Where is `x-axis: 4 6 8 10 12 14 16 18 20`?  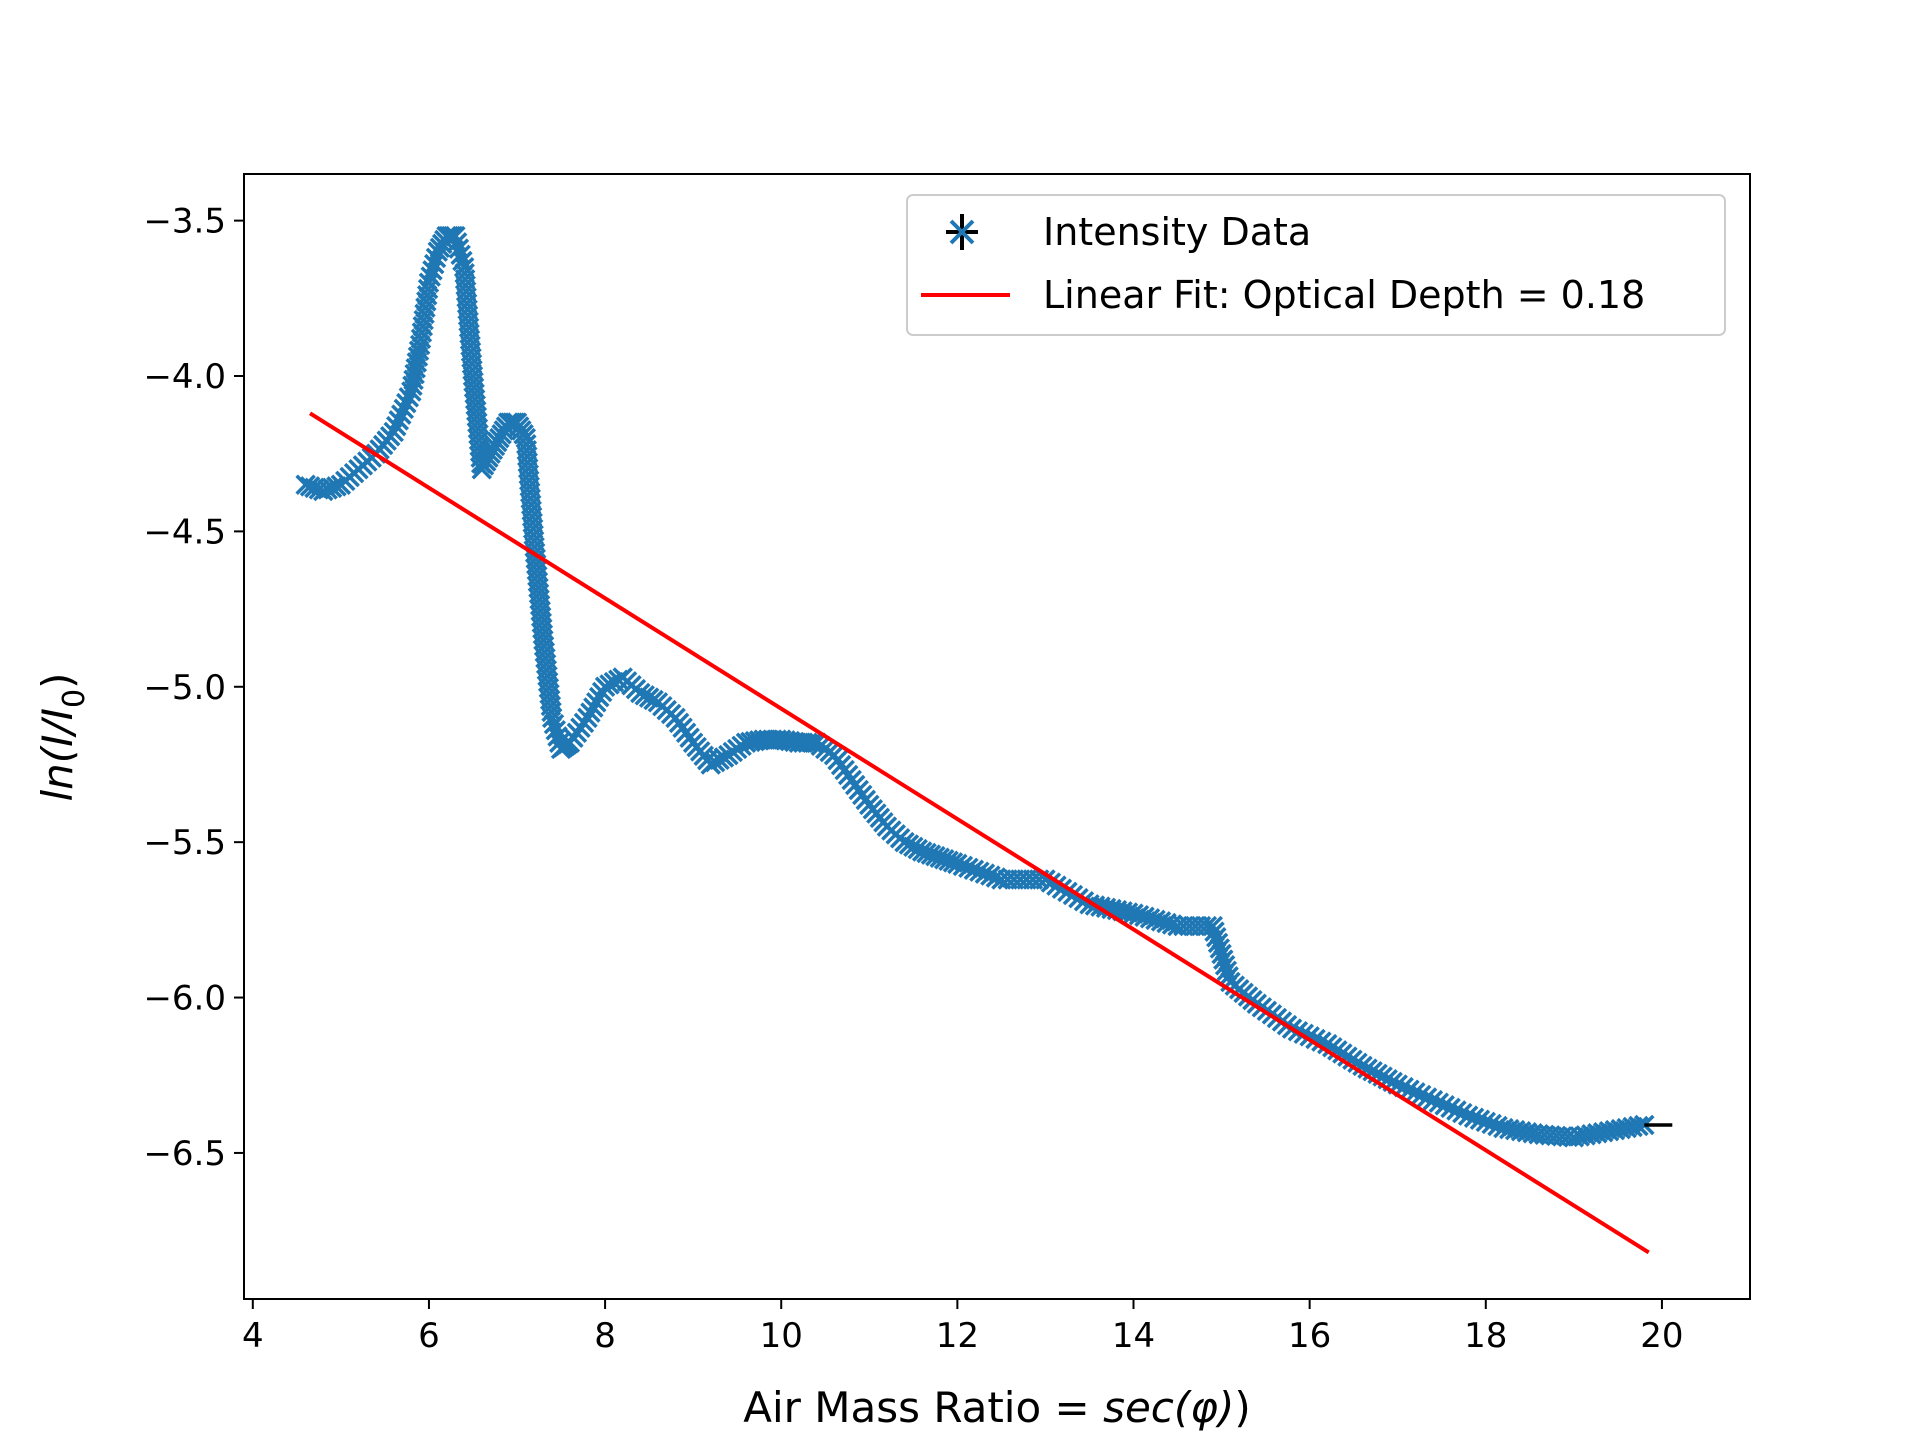
x-axis: 4 6 8 10 12 14 16 18 20 is located at coordinates (963, 1327).